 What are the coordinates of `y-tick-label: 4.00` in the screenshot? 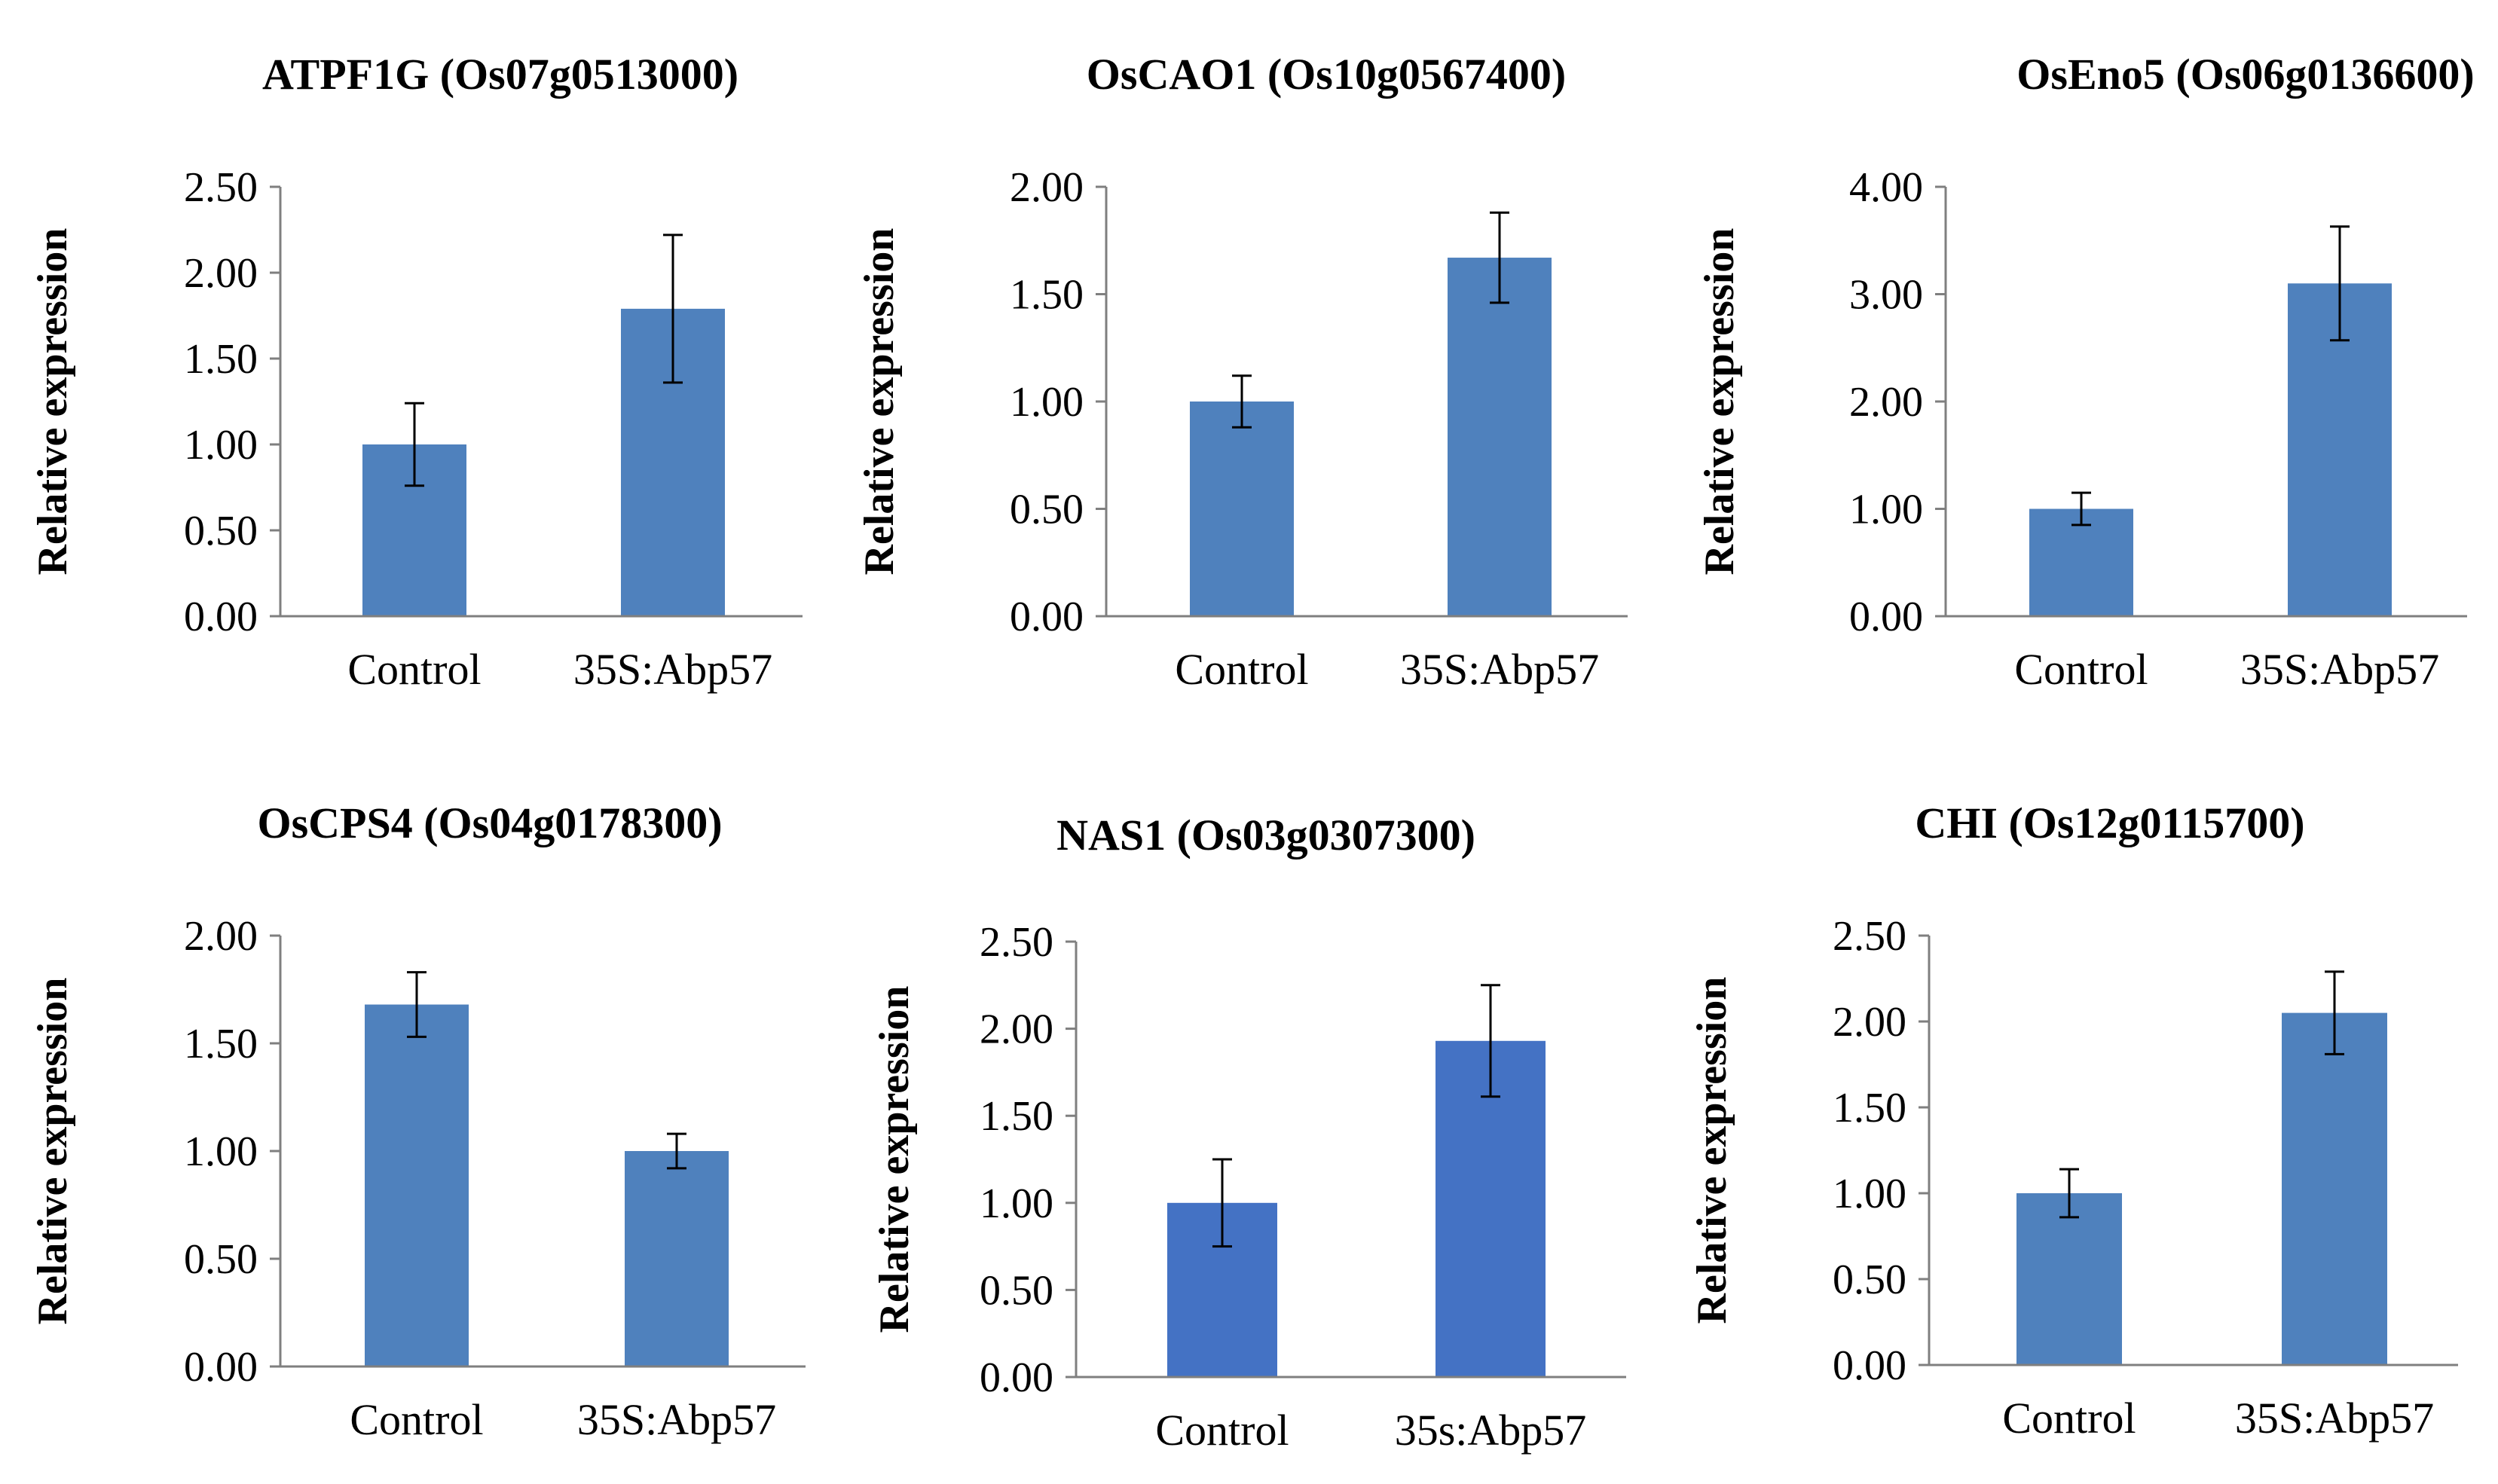 It's located at (1886, 187).